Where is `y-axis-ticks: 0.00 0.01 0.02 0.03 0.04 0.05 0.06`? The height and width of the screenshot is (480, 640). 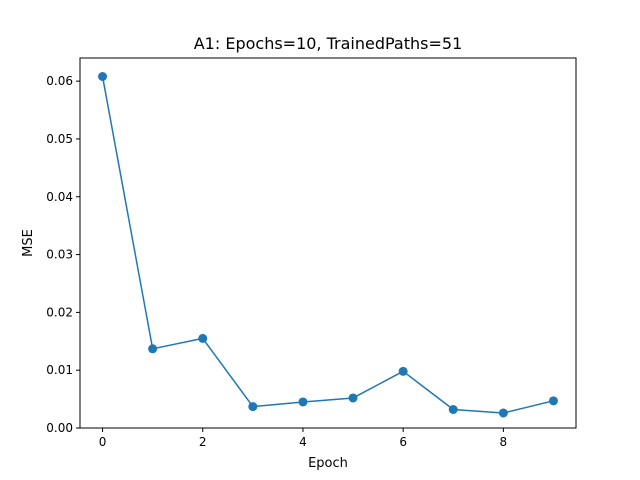 y-axis-ticks: 0.00 0.01 0.02 0.03 0.04 0.05 0.06 is located at coordinates (63, 254).